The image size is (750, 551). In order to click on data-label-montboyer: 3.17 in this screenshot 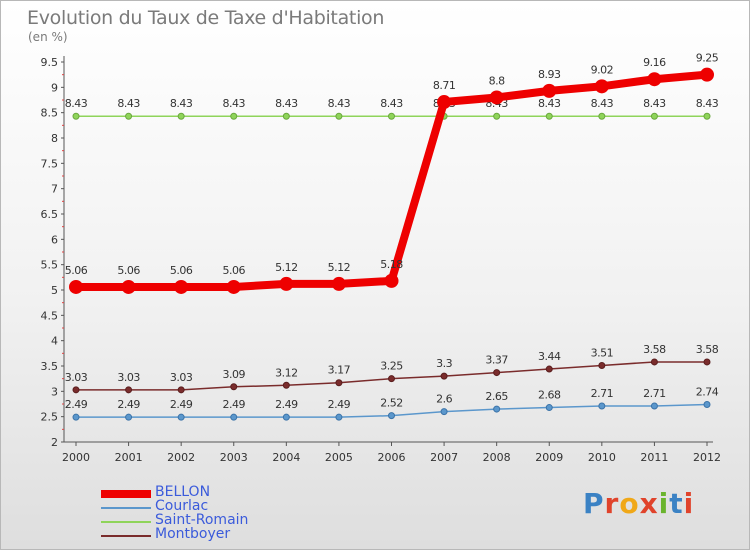, I will do `click(339, 370)`.